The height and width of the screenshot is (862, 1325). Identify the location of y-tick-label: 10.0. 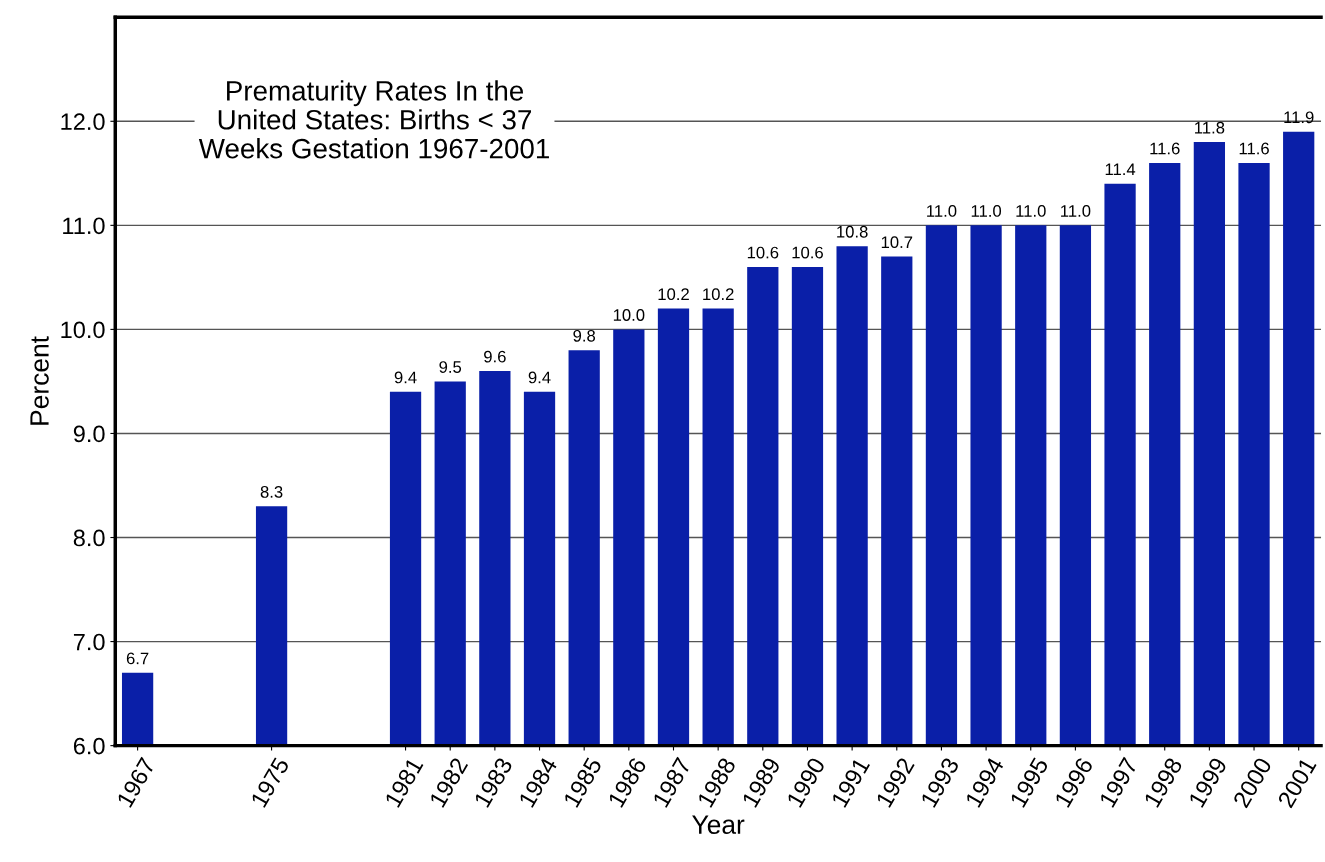
(83, 330).